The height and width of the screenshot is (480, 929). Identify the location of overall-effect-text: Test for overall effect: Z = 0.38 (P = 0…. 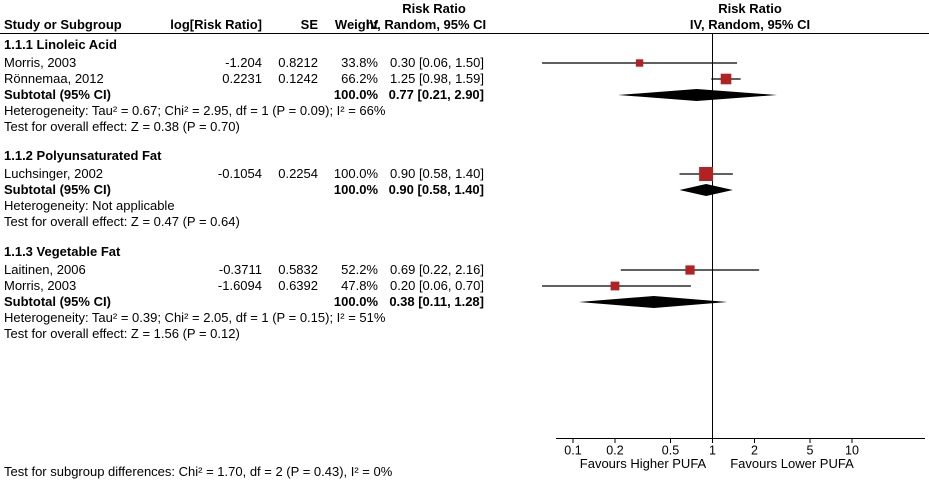
(122, 126).